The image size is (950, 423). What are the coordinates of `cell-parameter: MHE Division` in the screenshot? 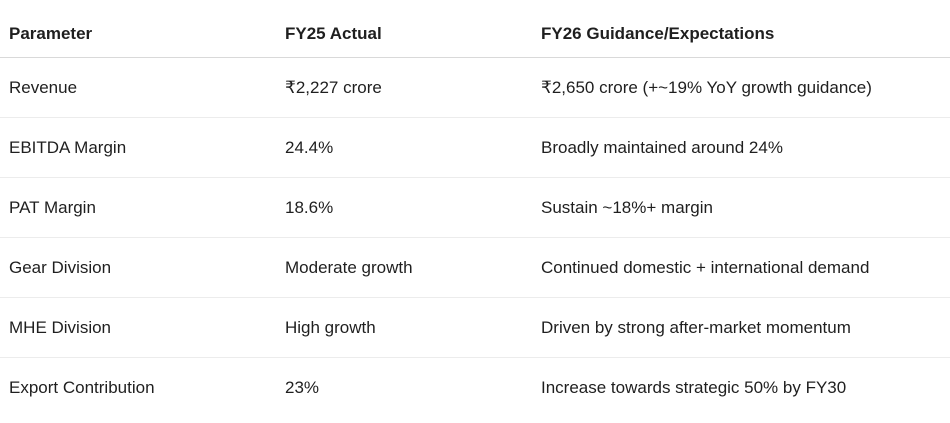 It's located at (60, 327).